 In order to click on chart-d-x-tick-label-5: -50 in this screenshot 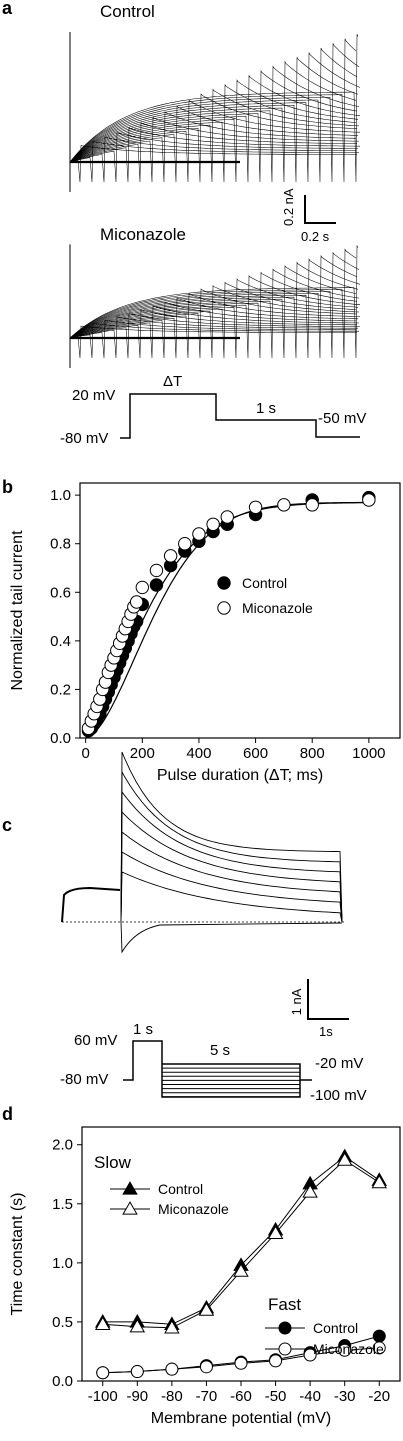, I will do `click(276, 1396)`.